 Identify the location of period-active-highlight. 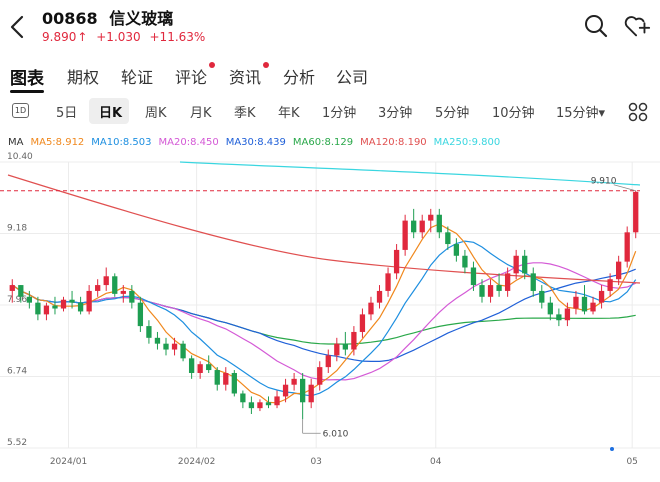
(109, 111).